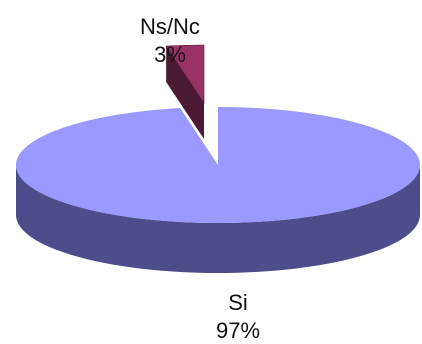  I want to click on pie-slice-nsnc-side, so click(185, 92).